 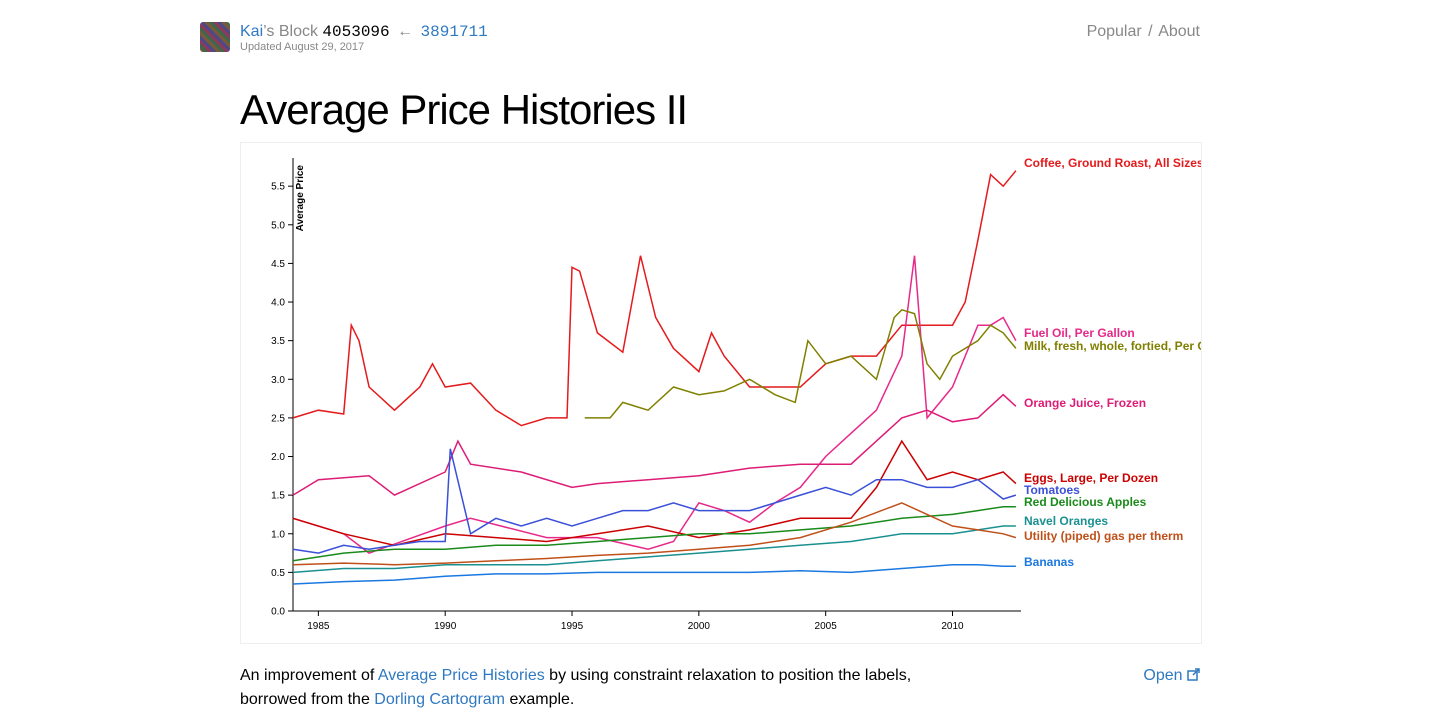 I want to click on series-label: Milk, fresh, whole, fortied, Per Gallon, so click(x=1112, y=346).